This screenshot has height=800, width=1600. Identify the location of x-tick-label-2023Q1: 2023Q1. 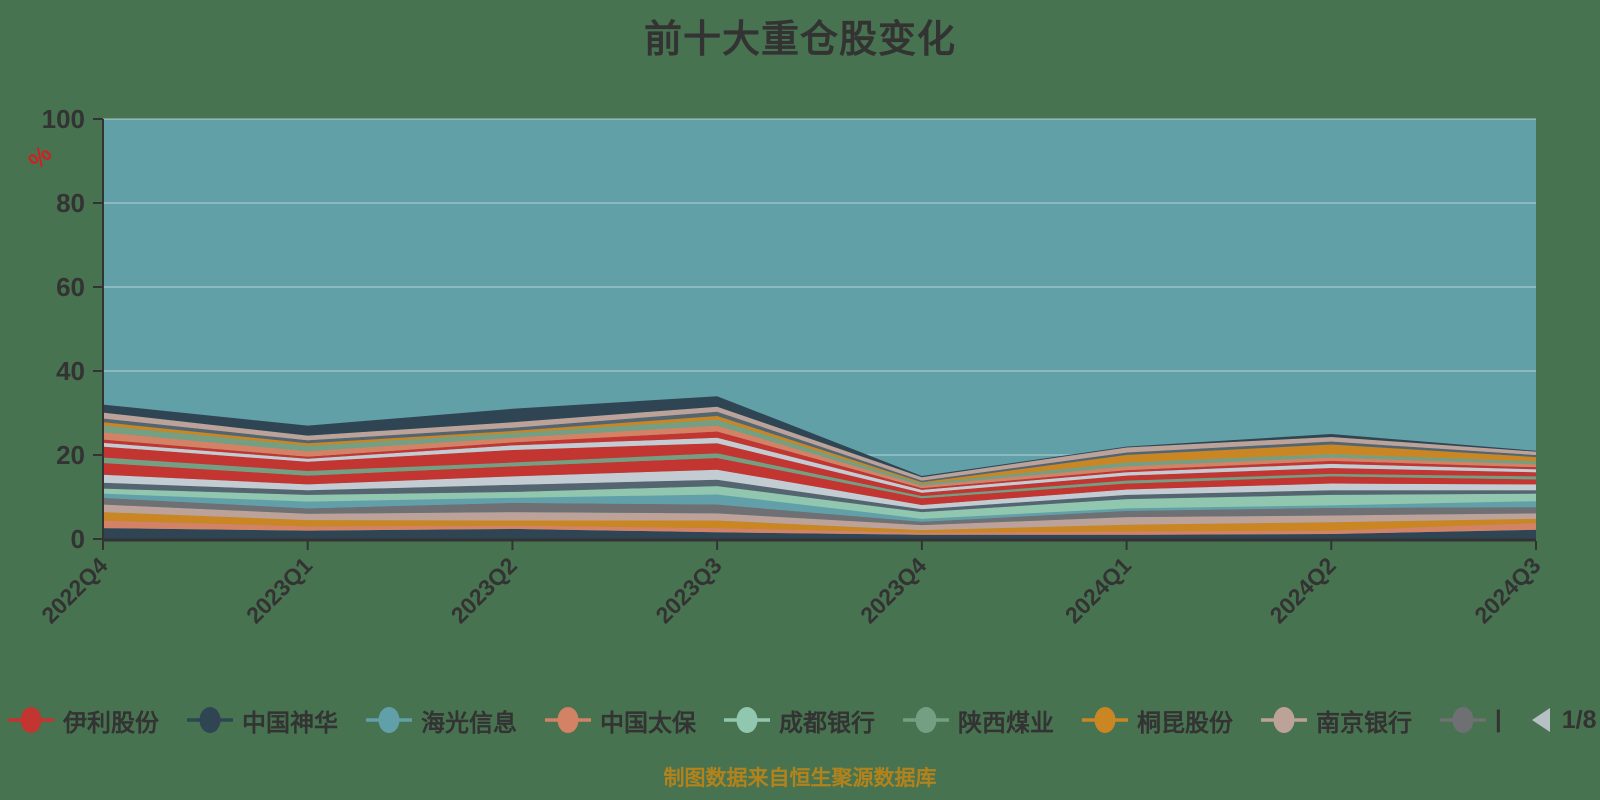
(279, 590).